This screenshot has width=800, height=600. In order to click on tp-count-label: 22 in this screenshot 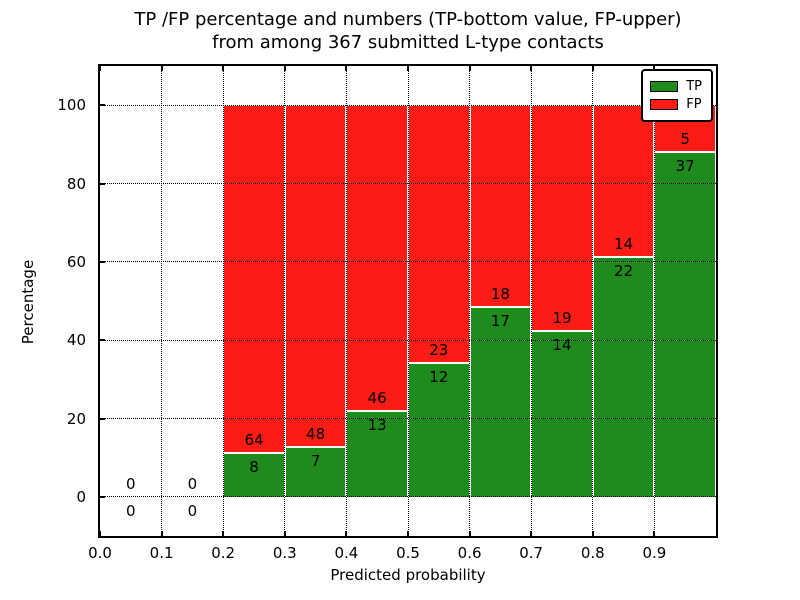, I will do `click(624, 271)`.